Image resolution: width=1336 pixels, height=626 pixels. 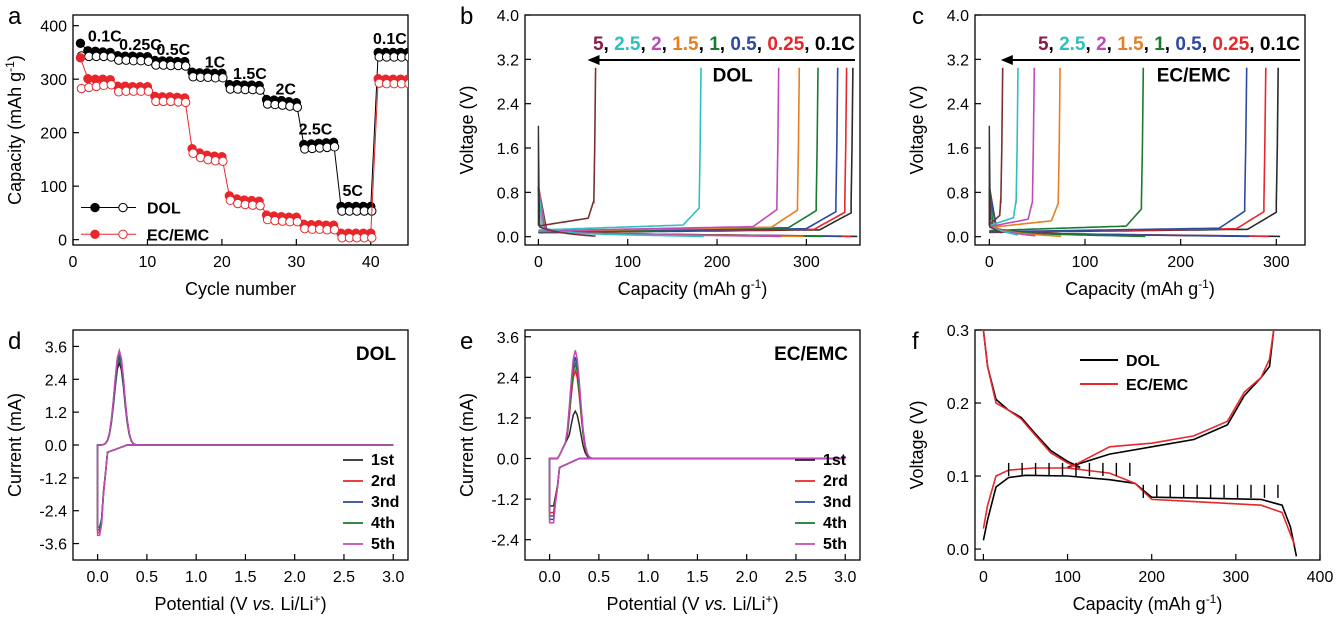 What do you see at coordinates (1067, 577) in the screenshot?
I see `x-tick-label: 100` at bounding box center [1067, 577].